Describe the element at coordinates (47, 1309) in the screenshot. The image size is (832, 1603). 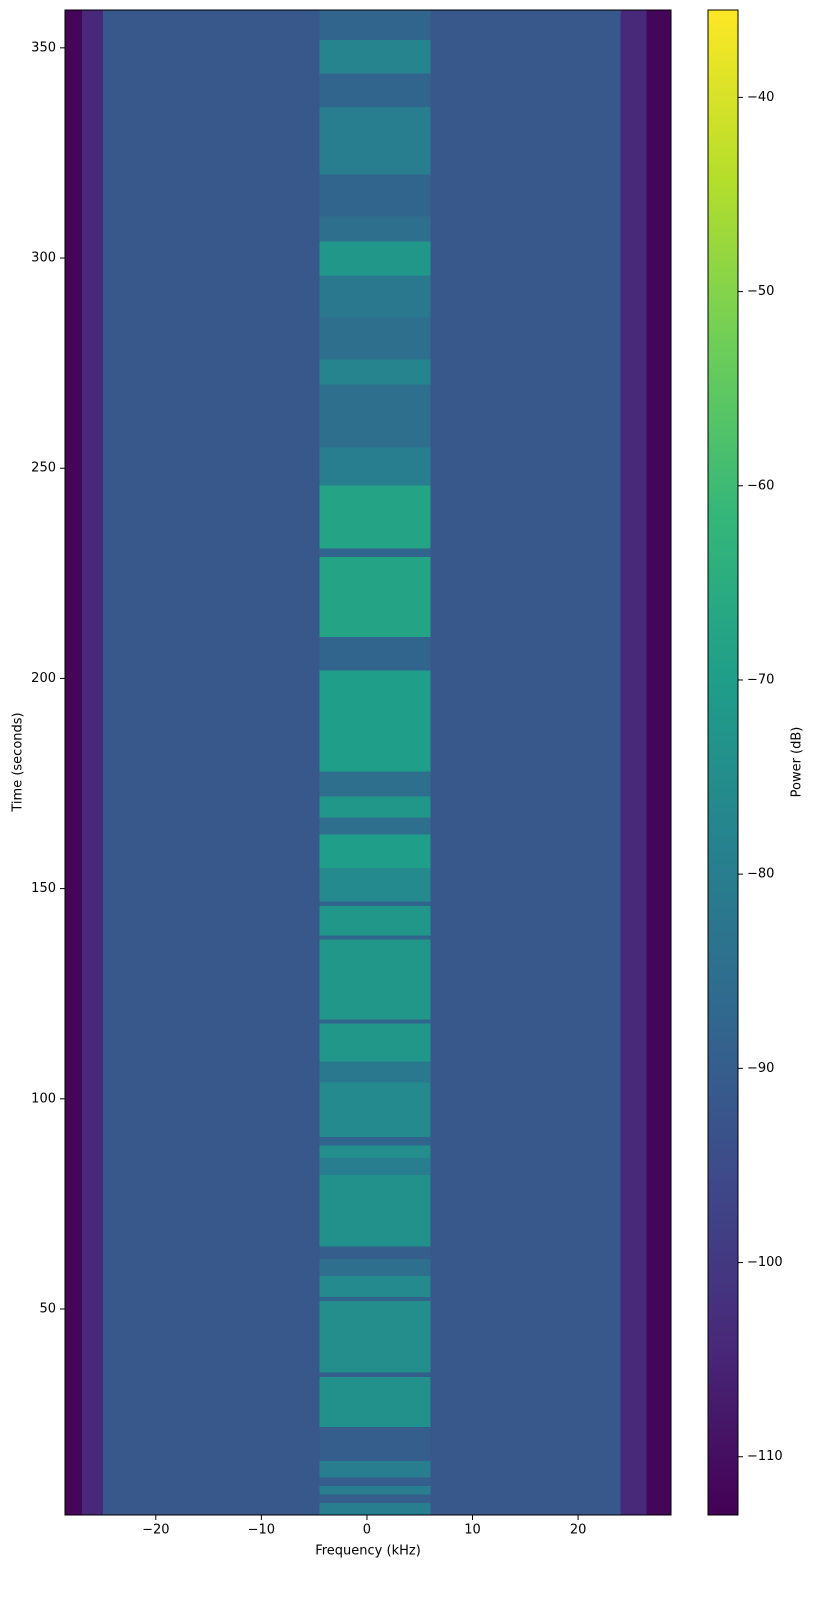
I see `y-tick-label: 50` at that location.